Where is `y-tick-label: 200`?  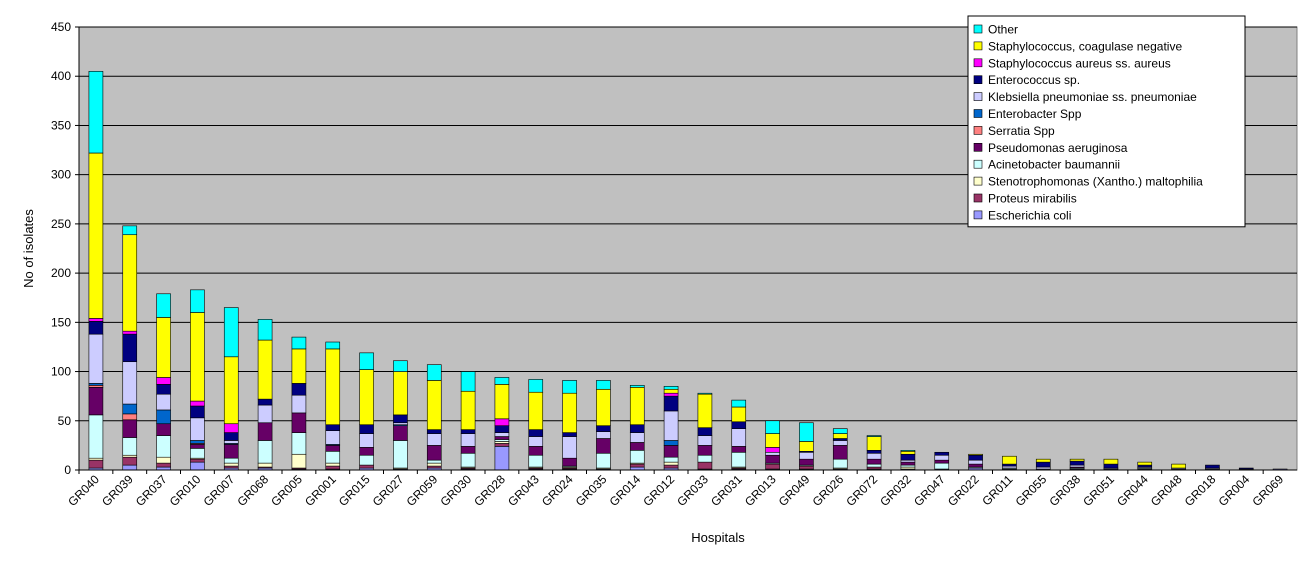 y-tick-label: 200 is located at coordinates (61, 273).